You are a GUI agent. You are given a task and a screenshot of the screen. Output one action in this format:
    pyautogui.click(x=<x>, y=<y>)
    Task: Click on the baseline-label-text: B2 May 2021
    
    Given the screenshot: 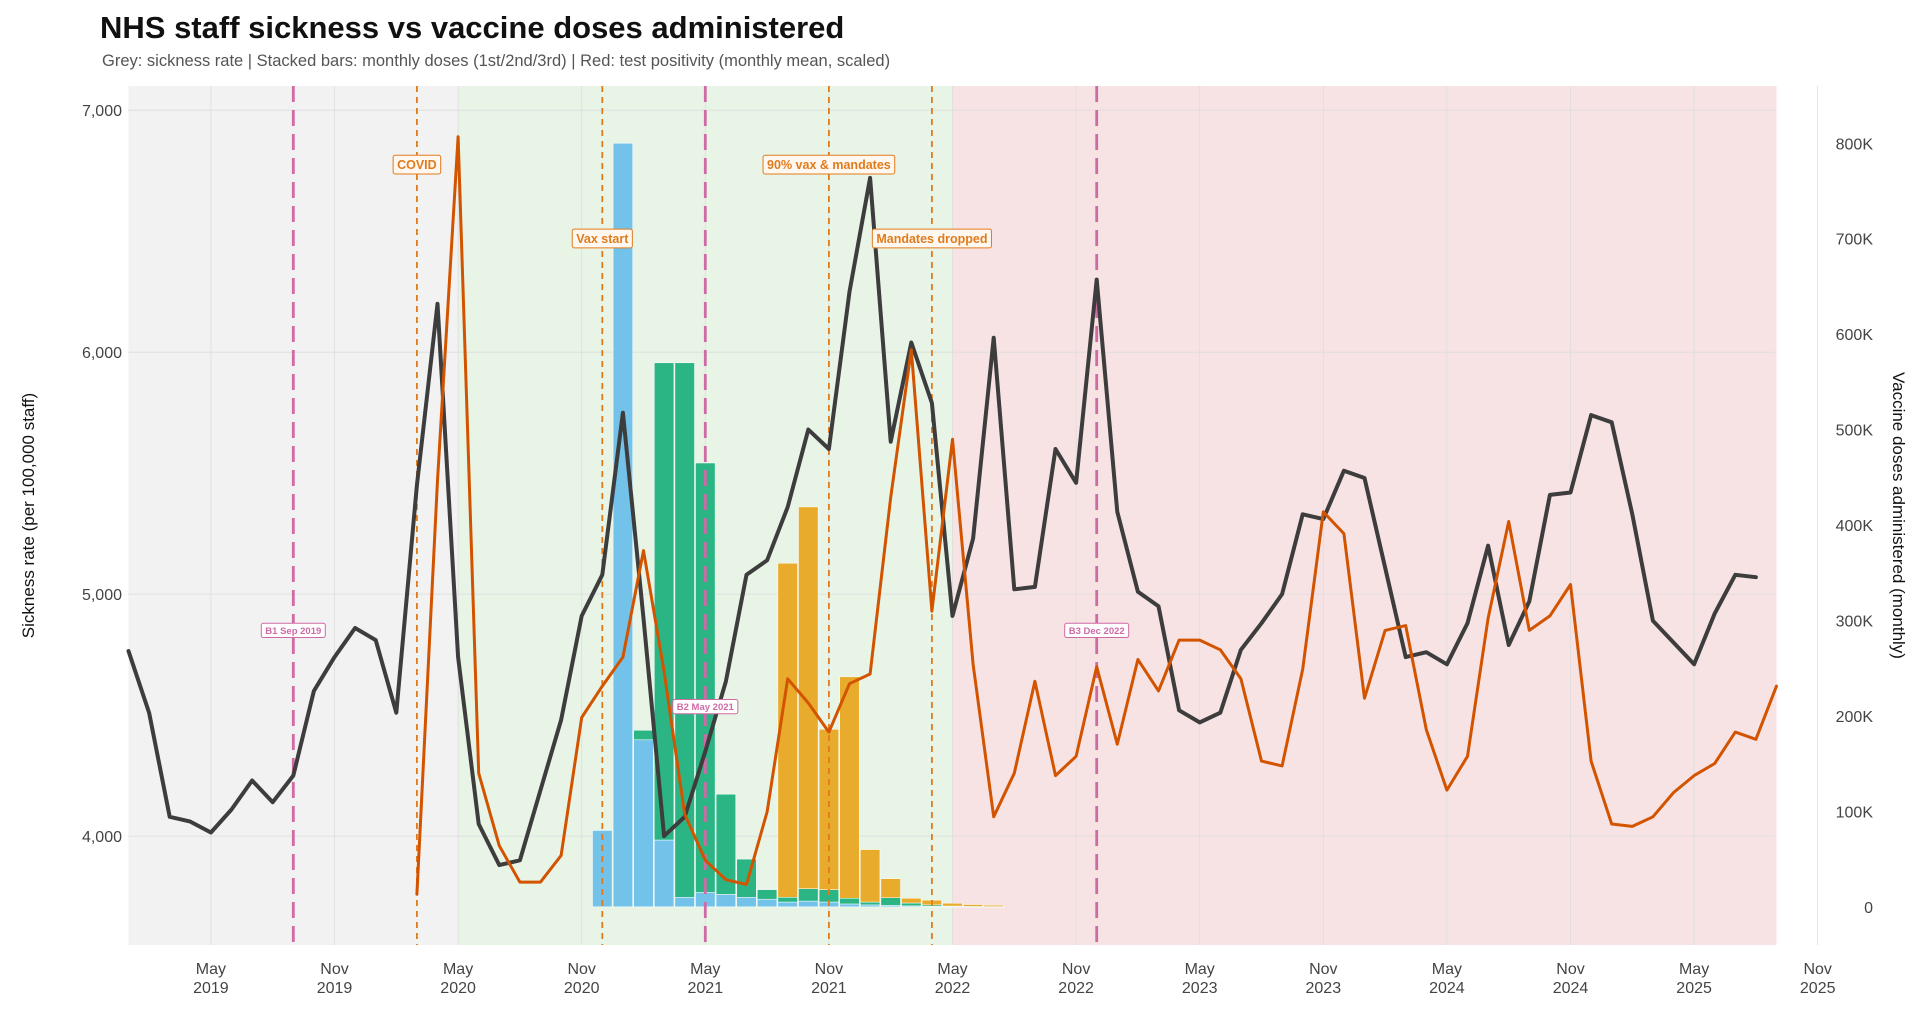 What is the action you would take?
    pyautogui.click(x=706, y=707)
    